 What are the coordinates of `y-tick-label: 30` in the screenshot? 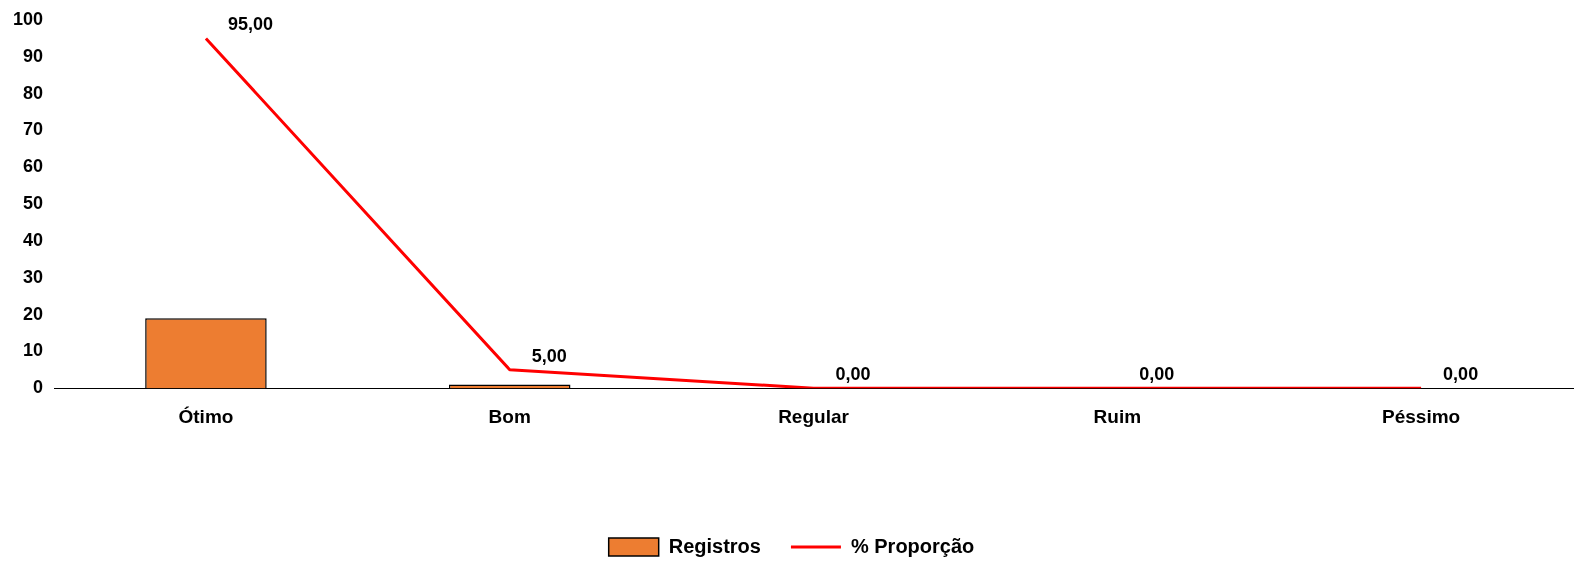 It's located at (33, 276).